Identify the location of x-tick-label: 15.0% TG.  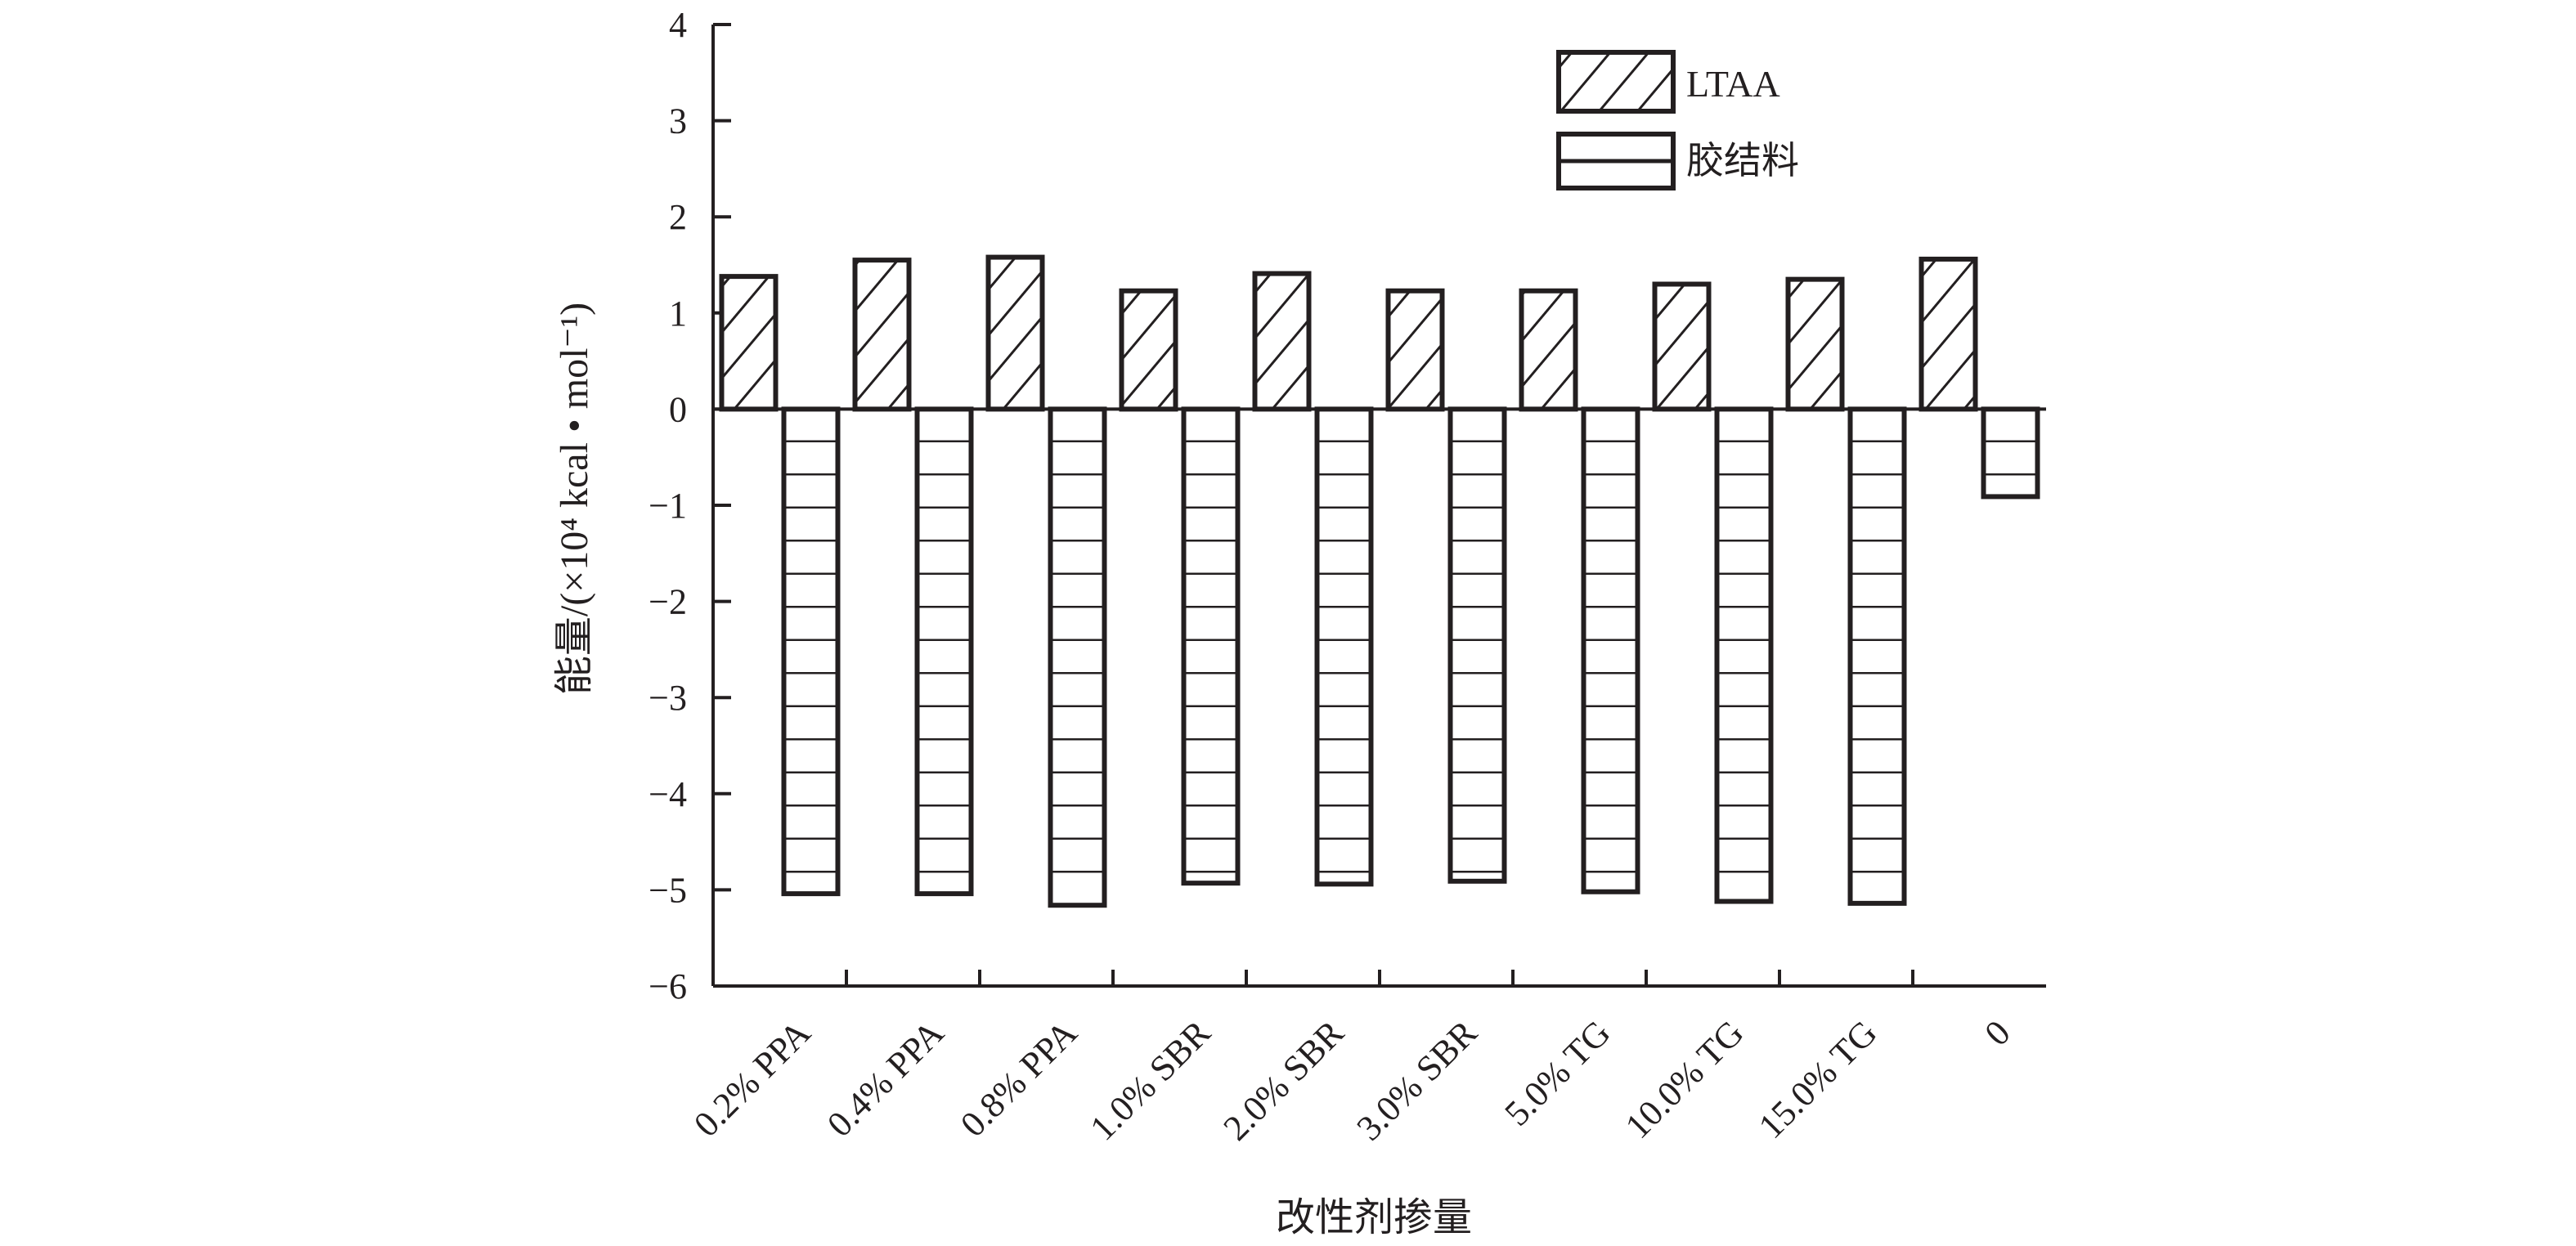
(1818, 1079).